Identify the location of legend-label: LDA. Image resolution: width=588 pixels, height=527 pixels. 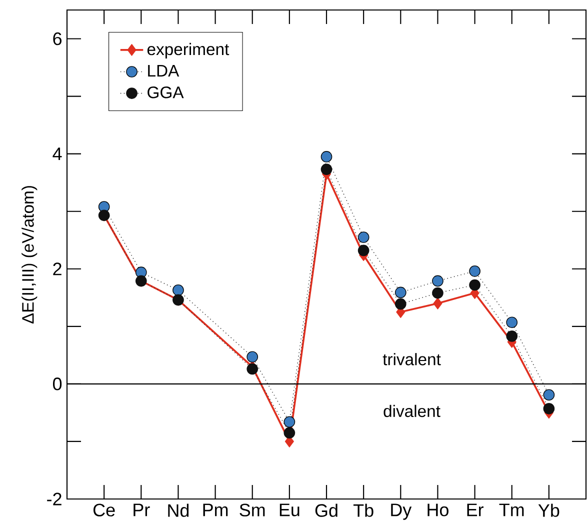
(164, 70).